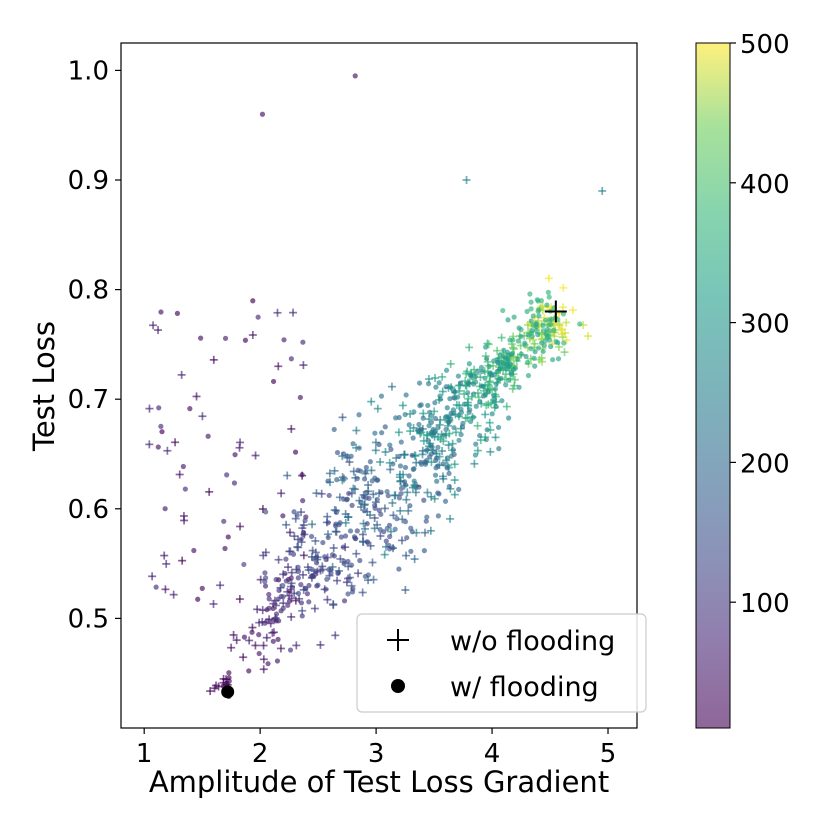  Describe the element at coordinates (532, 641) in the screenshot. I see `legend-label-without-flooding: w/o flooding` at that location.